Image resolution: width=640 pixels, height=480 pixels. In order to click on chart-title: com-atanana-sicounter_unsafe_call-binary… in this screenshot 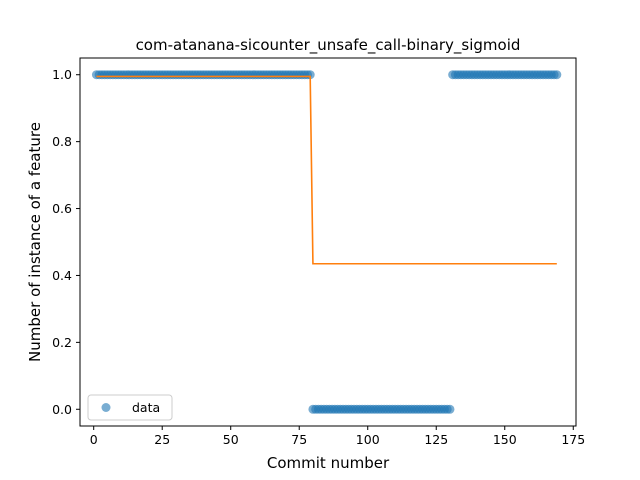, I will do `click(328, 45)`.